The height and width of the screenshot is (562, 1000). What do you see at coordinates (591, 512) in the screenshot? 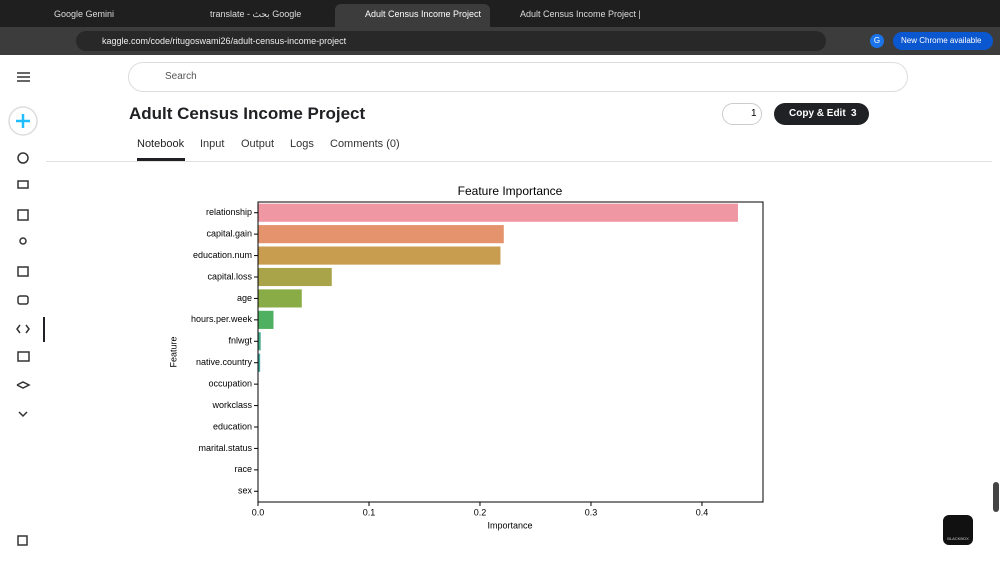
I see `x-tick-label: 0.3` at bounding box center [591, 512].